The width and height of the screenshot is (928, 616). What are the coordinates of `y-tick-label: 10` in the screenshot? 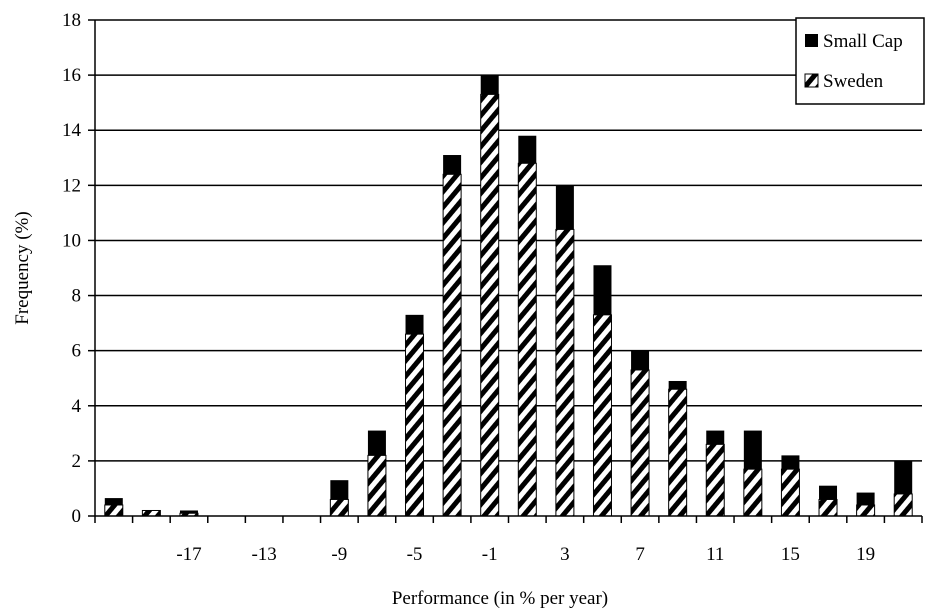 It's located at (71, 240).